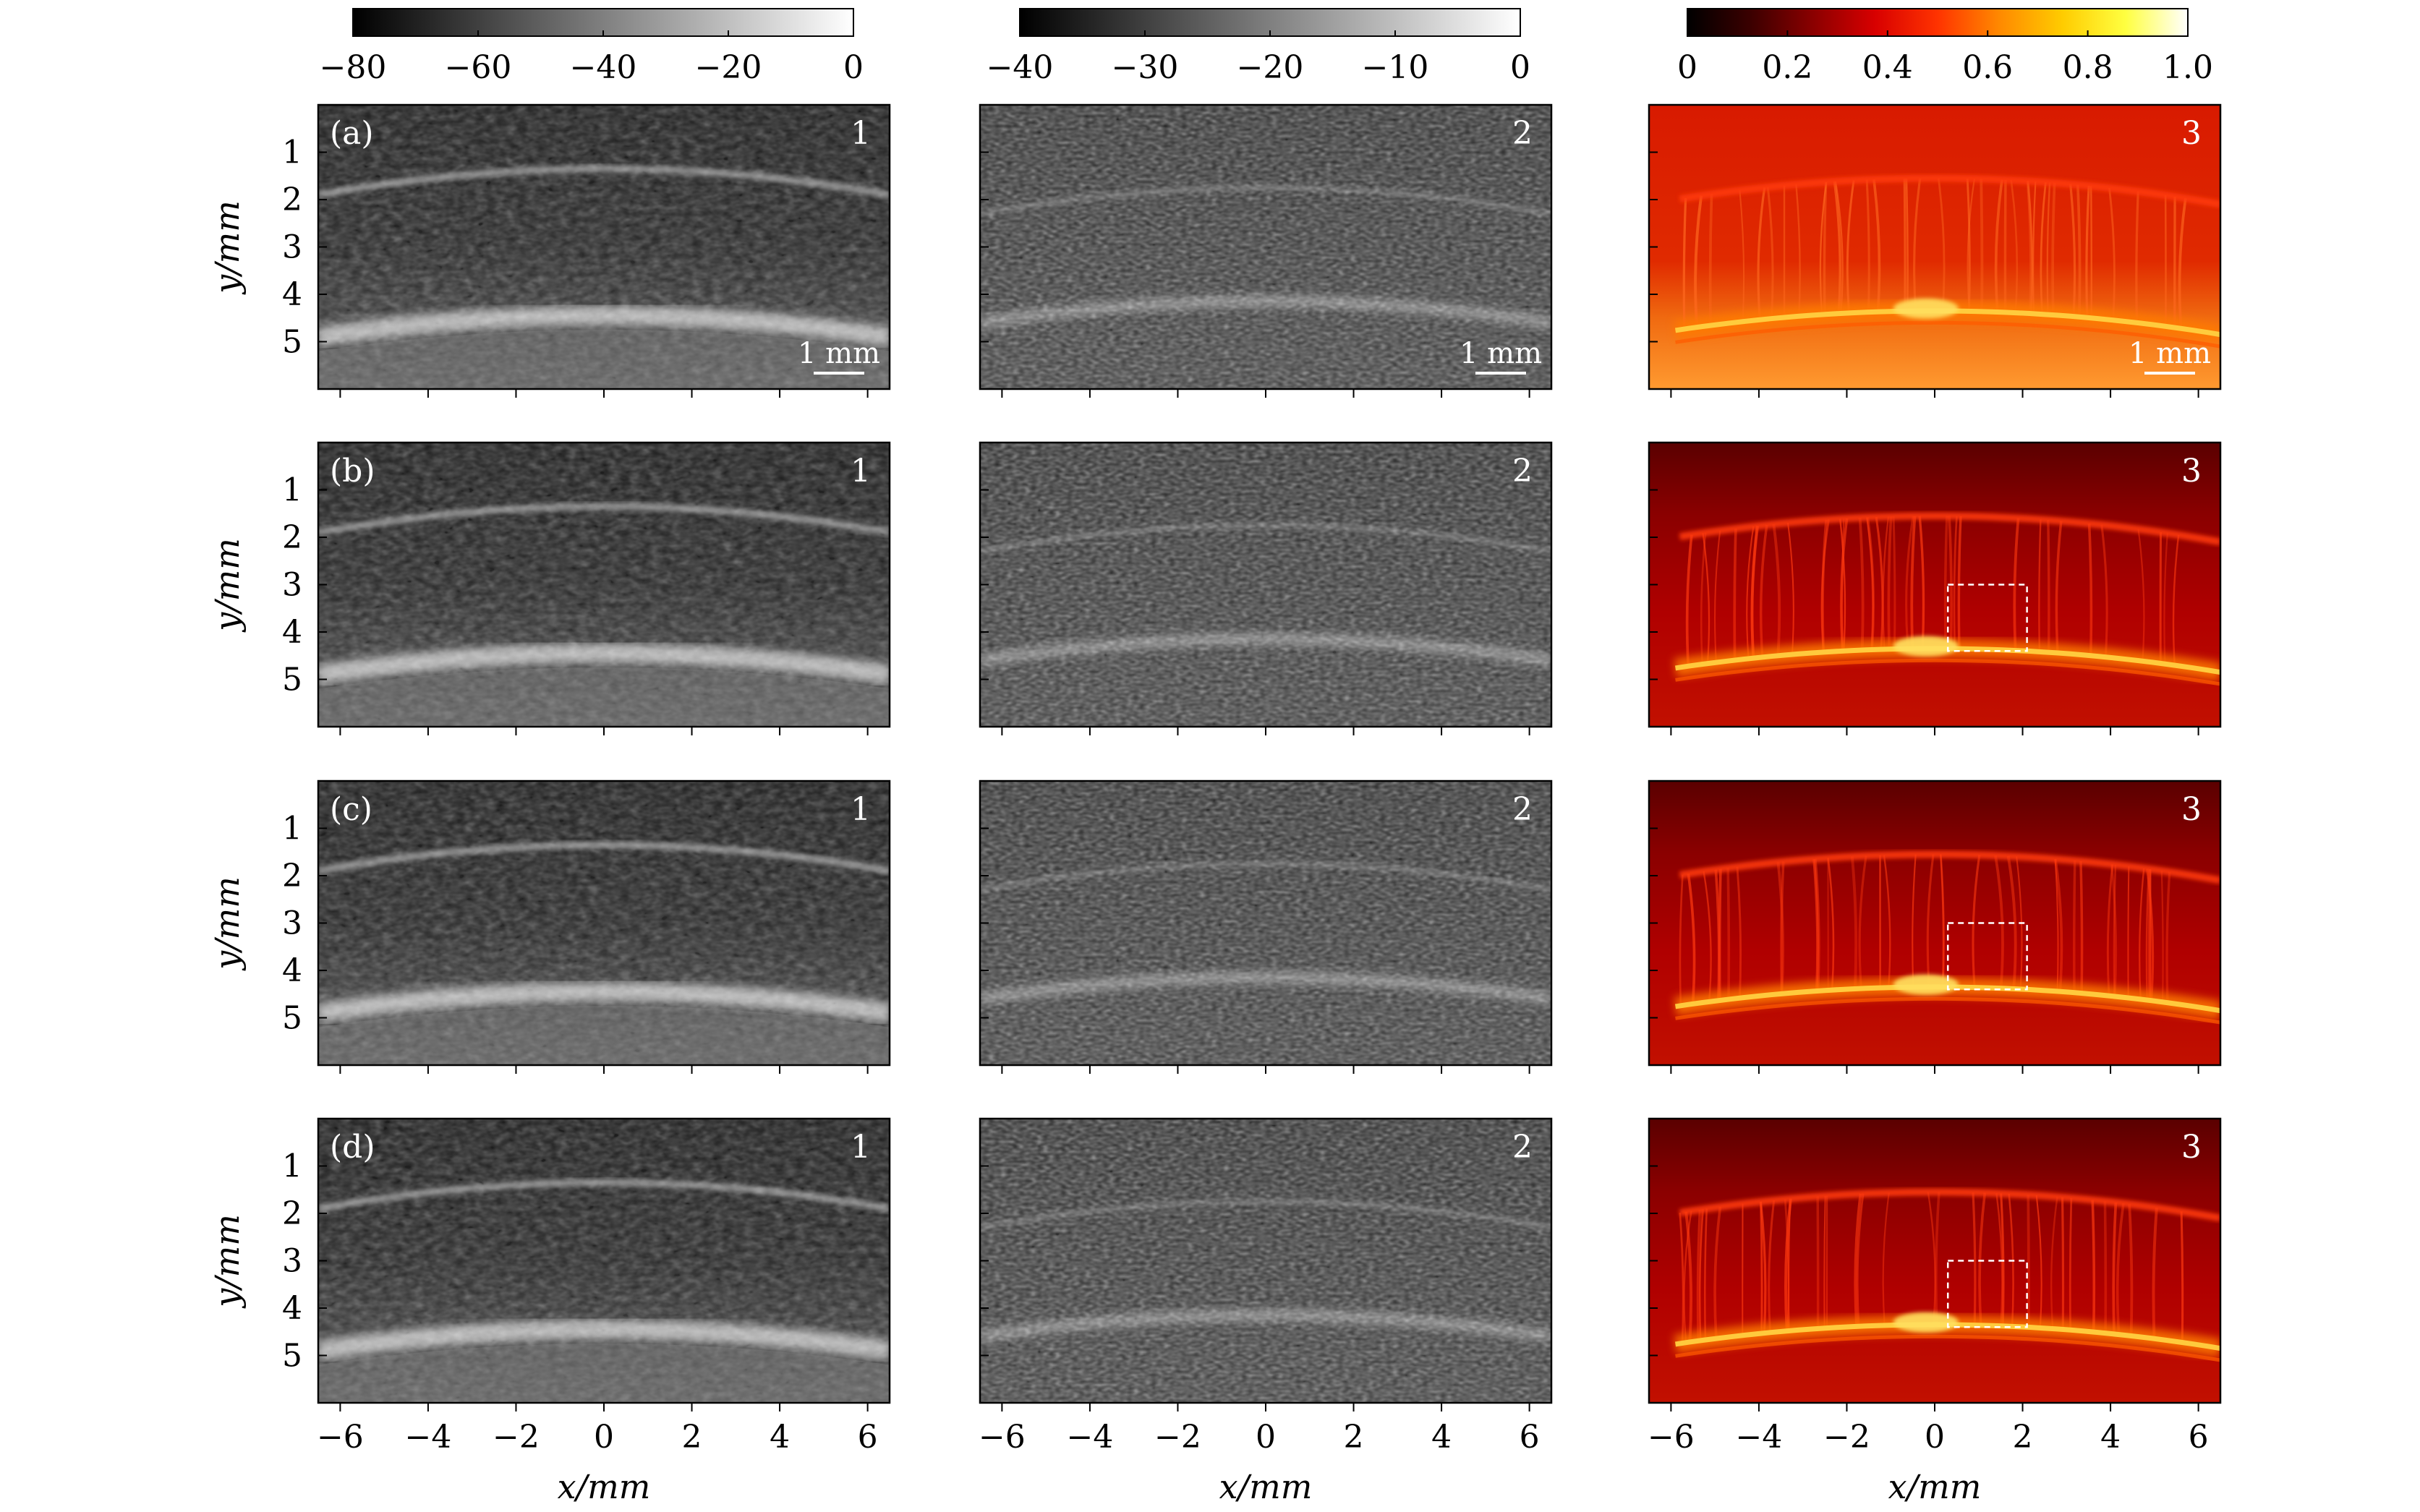 The image size is (2420, 1512). What do you see at coordinates (1945, 47) in the screenshot?
I see `colorbar-3: 0 0.2 0.4 0.6 0.8 1.0` at bounding box center [1945, 47].